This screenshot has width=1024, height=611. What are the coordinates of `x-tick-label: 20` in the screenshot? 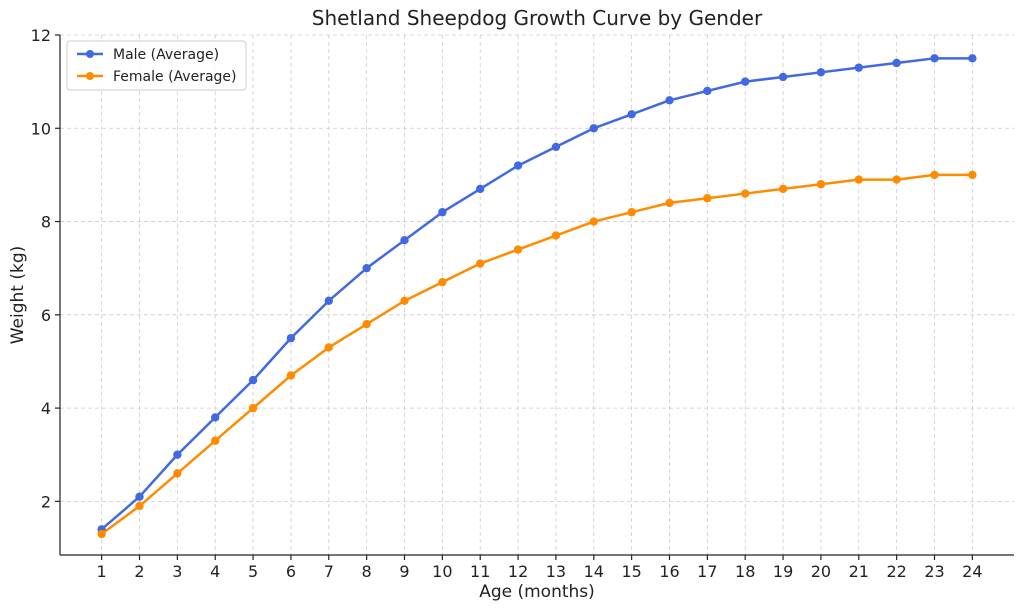 It's located at (821, 571).